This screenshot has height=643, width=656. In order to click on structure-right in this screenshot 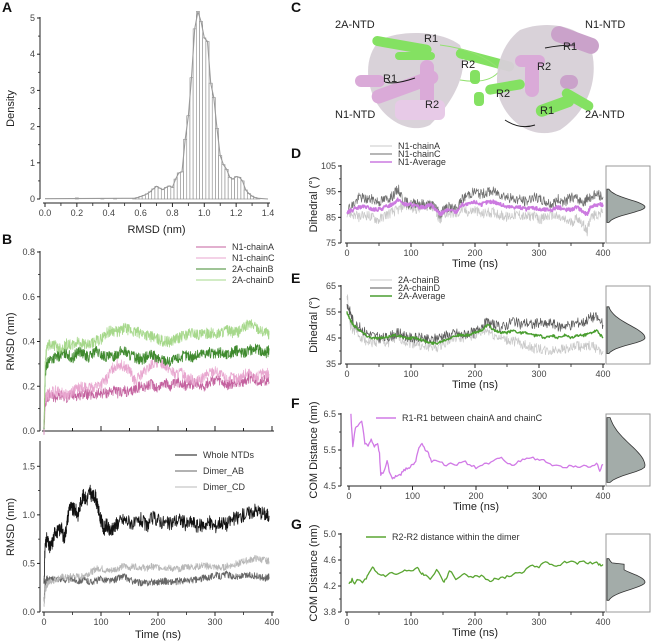, I will do `click(491, 79)`.